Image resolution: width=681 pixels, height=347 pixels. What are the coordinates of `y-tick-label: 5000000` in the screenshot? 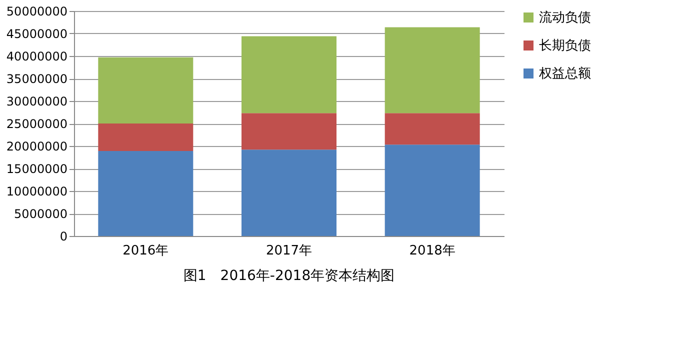 It's located at (41, 214).